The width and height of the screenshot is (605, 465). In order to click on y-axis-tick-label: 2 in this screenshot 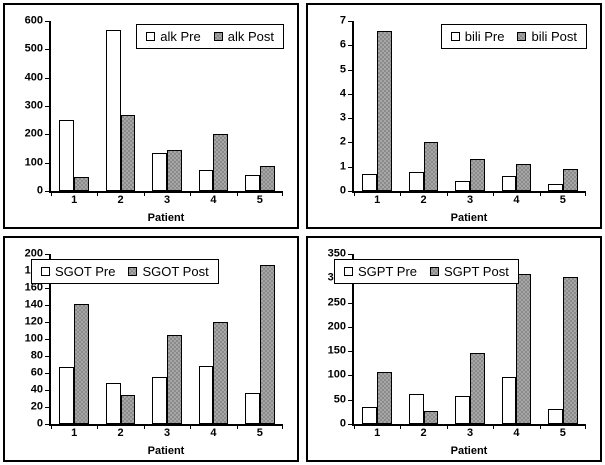, I will do `click(342, 141)`.